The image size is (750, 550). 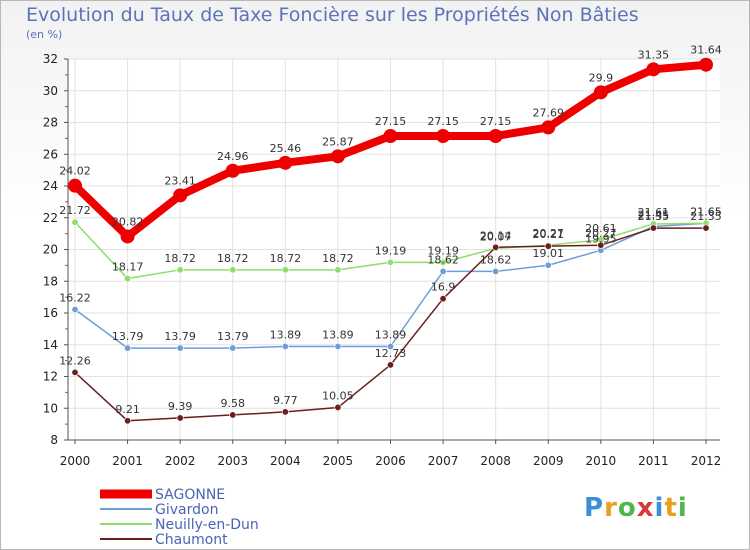 What do you see at coordinates (601, 233) in the screenshot?
I see `data-label-chaumont: 20.27` at bounding box center [601, 233].